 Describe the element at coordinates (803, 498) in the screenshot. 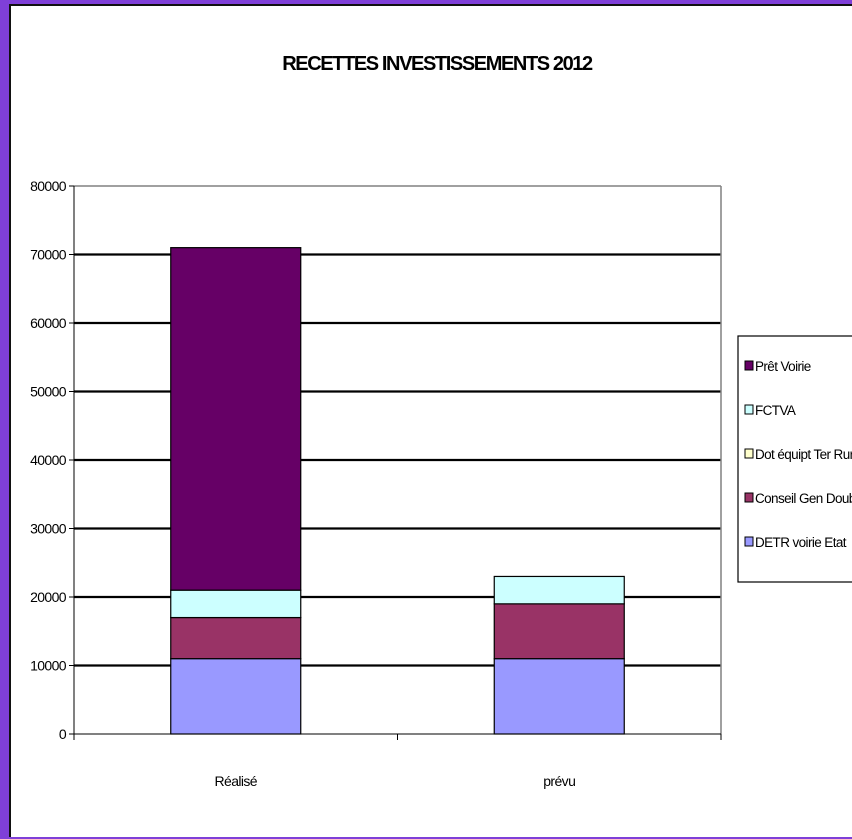

I see `legend-entry: Conseil Gen Doubs` at that location.